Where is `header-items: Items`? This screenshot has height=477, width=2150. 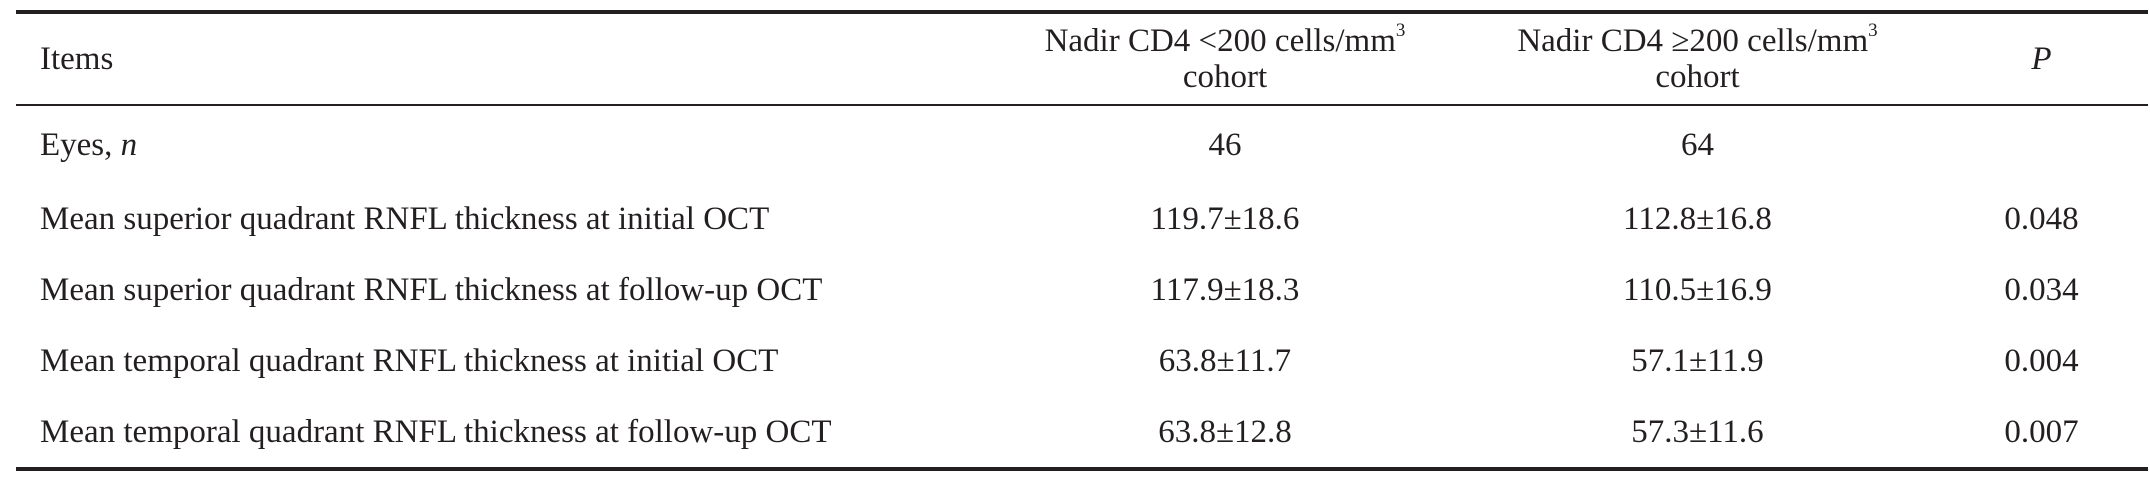 header-items: Items is located at coordinates (503, 58).